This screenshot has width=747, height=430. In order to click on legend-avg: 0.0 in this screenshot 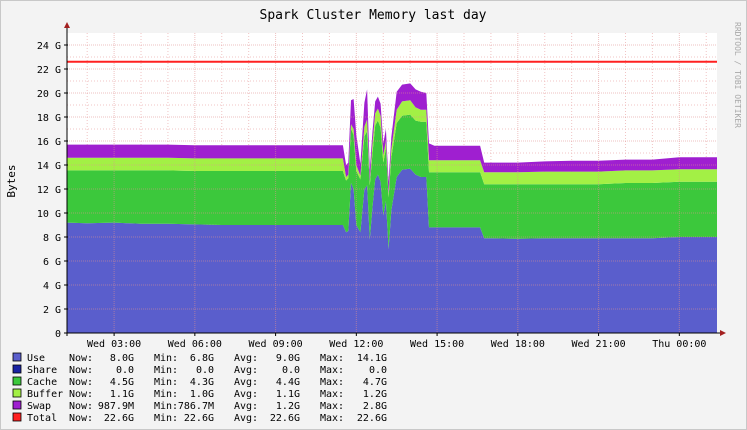, I will do `click(291, 370)`.